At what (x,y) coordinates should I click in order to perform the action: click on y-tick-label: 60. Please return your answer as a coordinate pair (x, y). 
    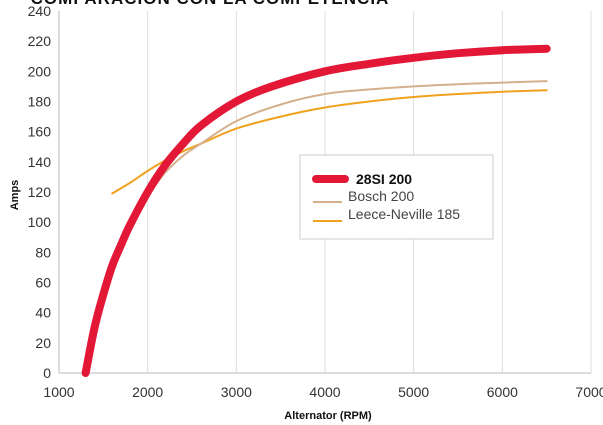
    Looking at the image, I should click on (43, 283).